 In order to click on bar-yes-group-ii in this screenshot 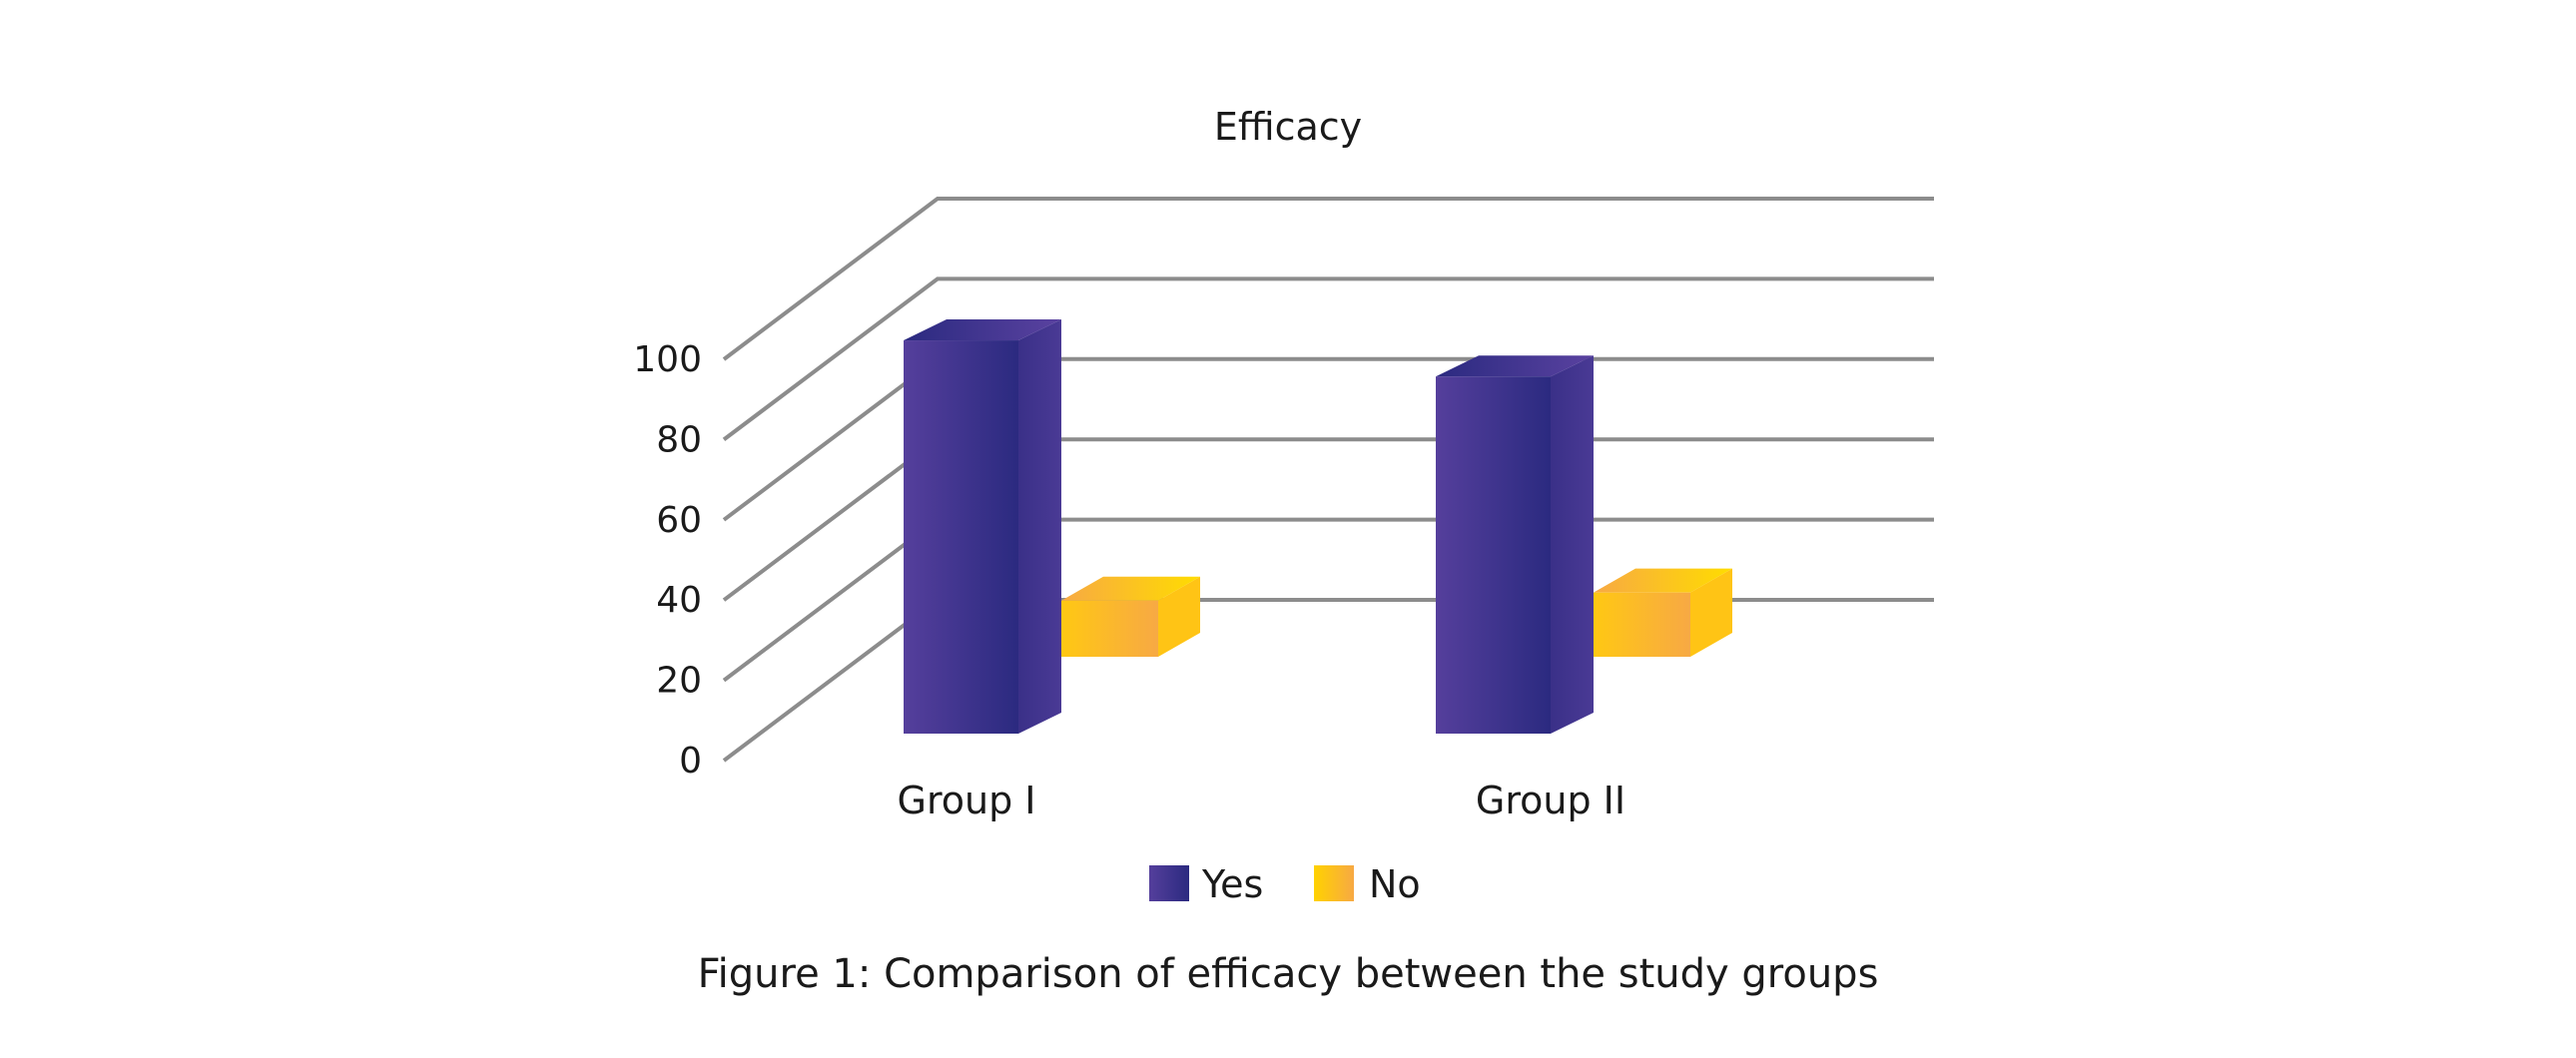, I will do `click(1515, 544)`.